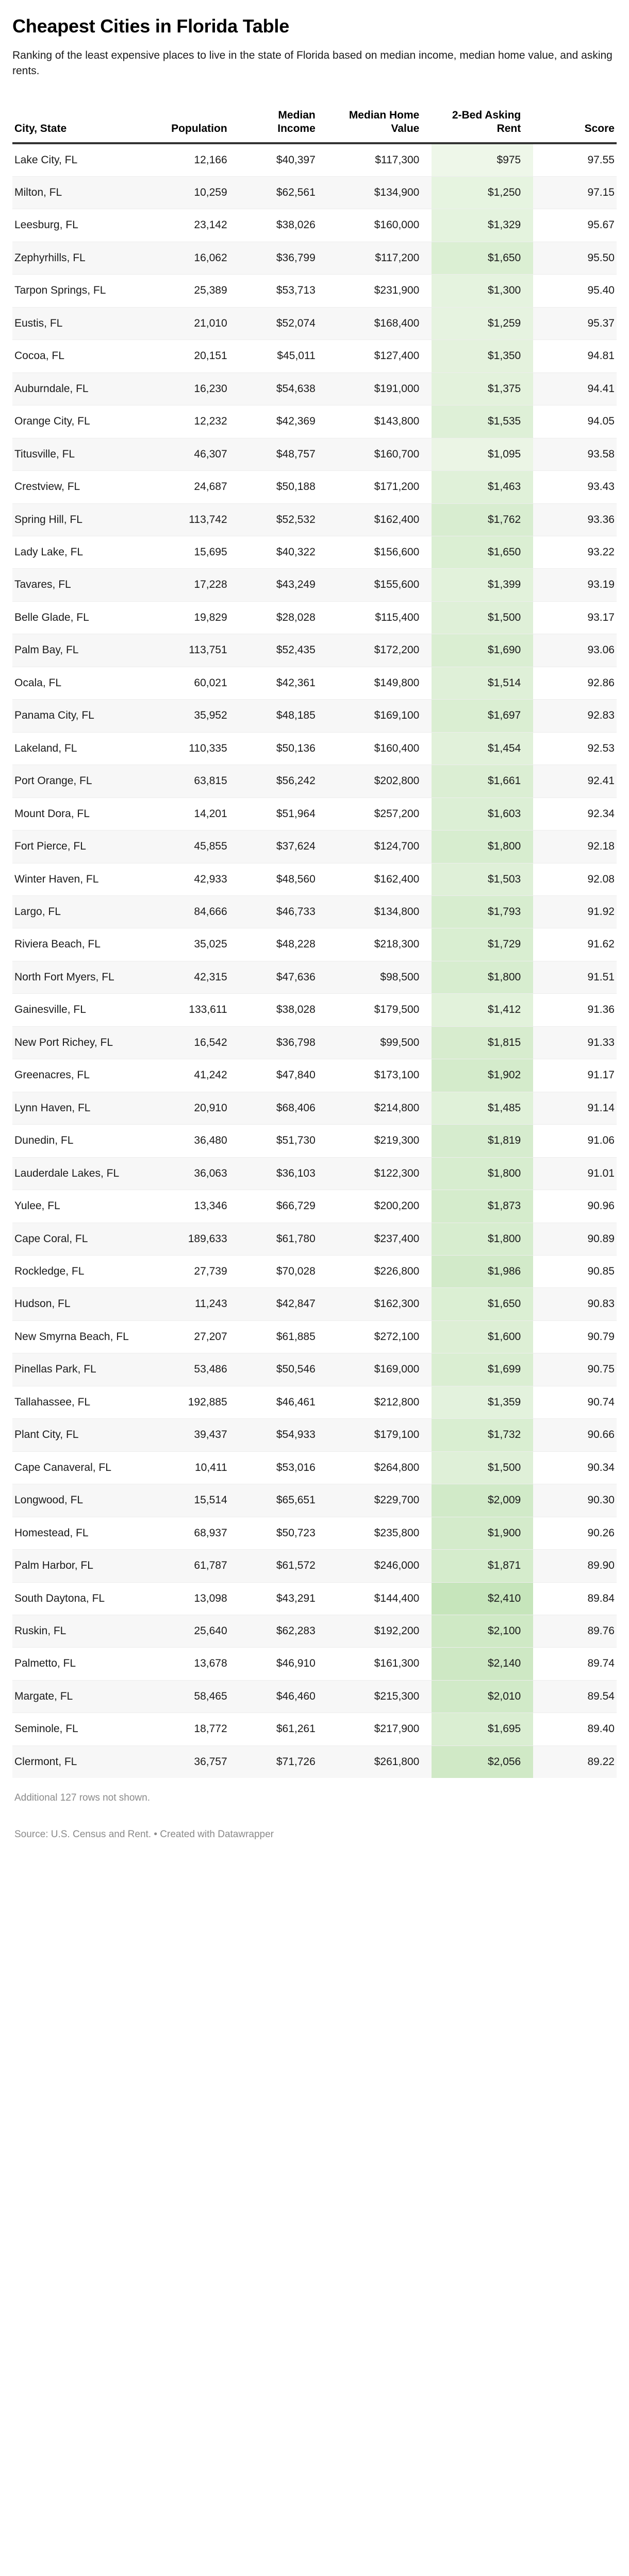  I want to click on cell-median-income: $46,460, so click(283, 1697).